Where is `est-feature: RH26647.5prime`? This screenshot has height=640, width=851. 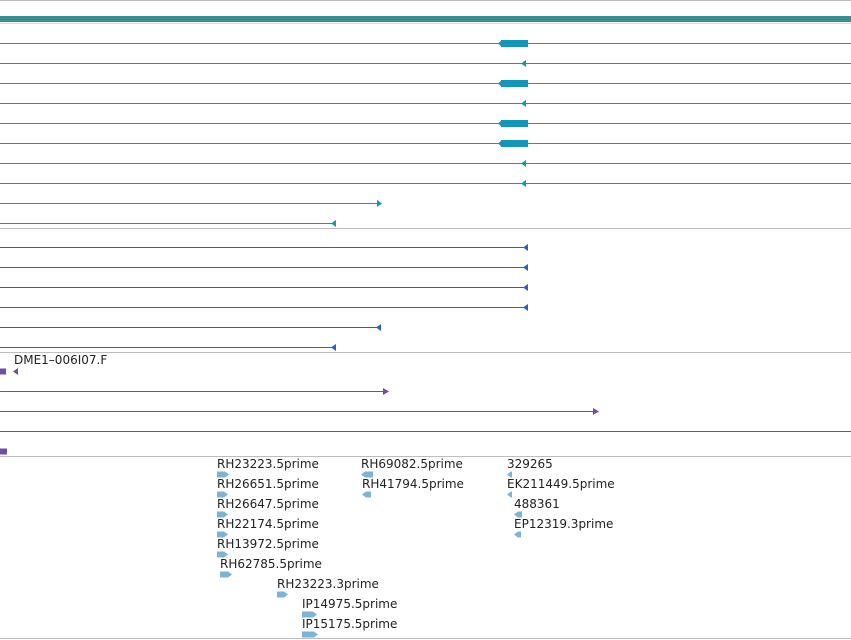 est-feature: RH26647.5prime is located at coordinates (268, 507).